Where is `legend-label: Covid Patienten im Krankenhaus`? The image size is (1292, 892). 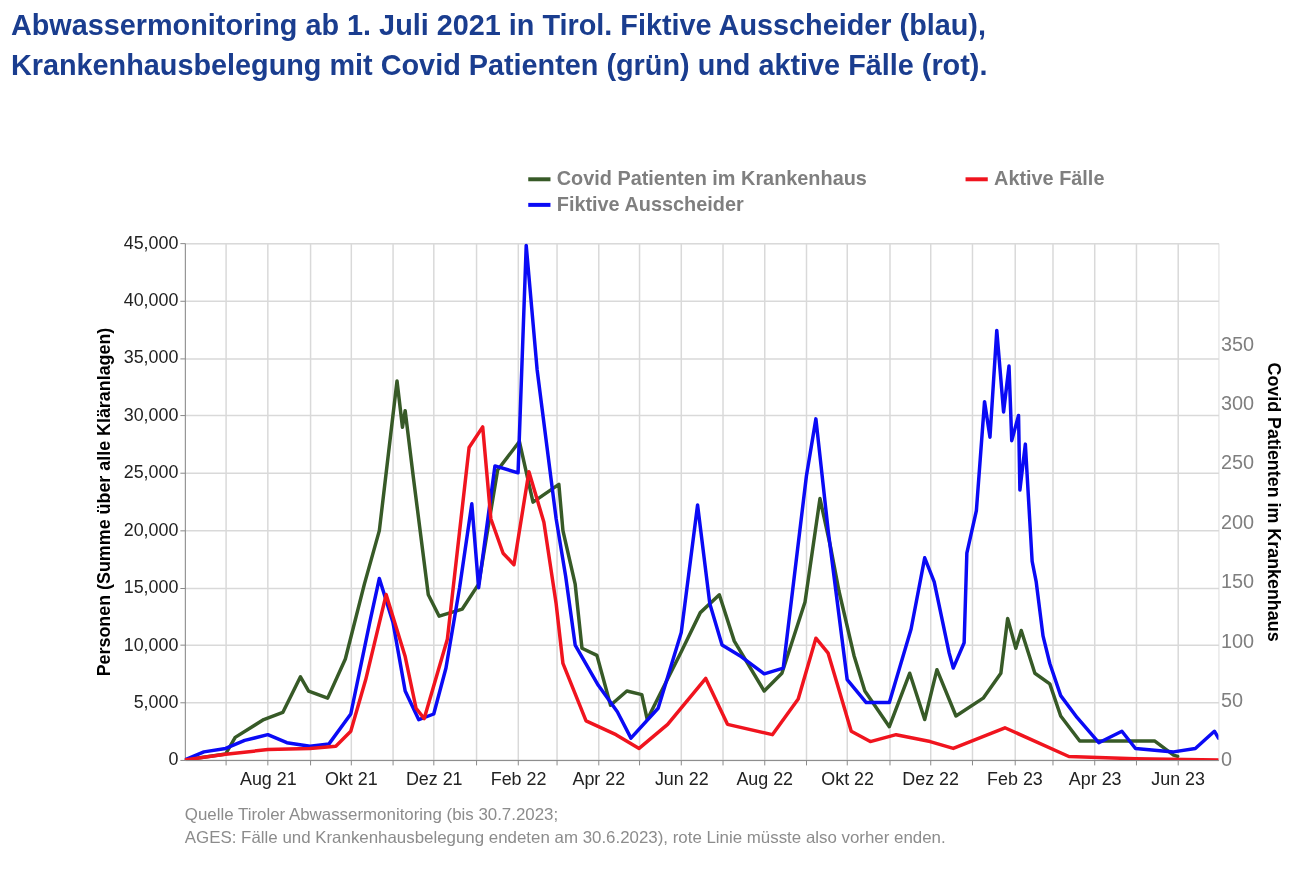 legend-label: Covid Patienten im Krankenhaus is located at coordinates (711, 178).